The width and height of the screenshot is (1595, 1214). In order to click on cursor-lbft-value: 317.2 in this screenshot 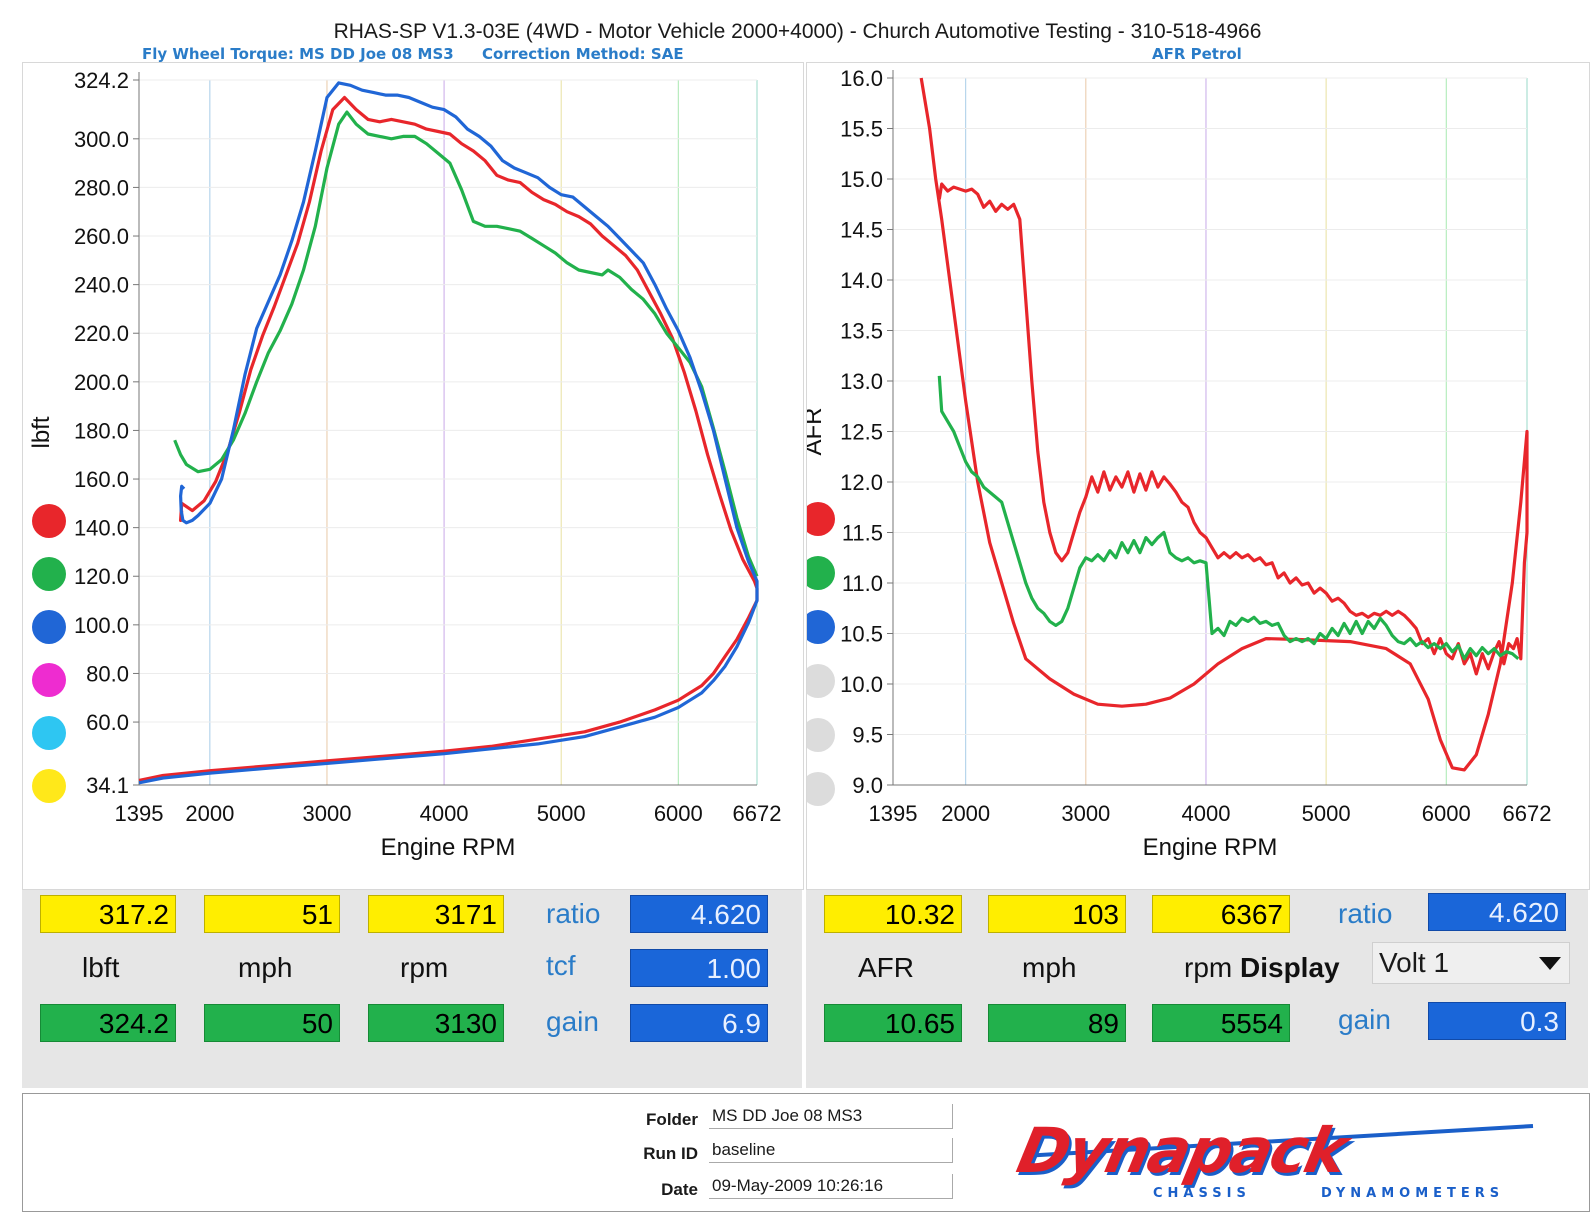, I will do `click(108, 914)`.